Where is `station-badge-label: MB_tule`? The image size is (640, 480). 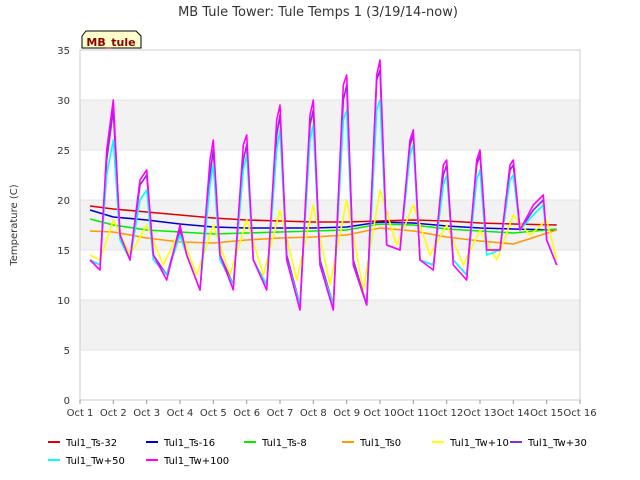 station-badge-label: MB_tule is located at coordinates (110, 42).